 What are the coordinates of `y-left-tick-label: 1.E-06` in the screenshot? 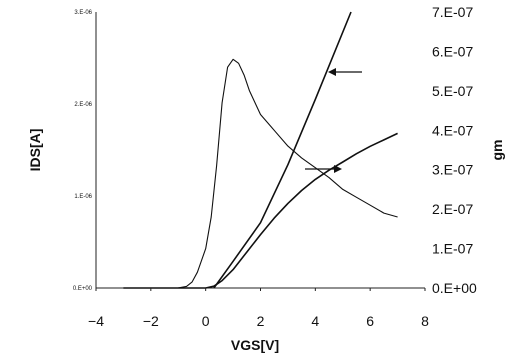 It's located at (83, 197).